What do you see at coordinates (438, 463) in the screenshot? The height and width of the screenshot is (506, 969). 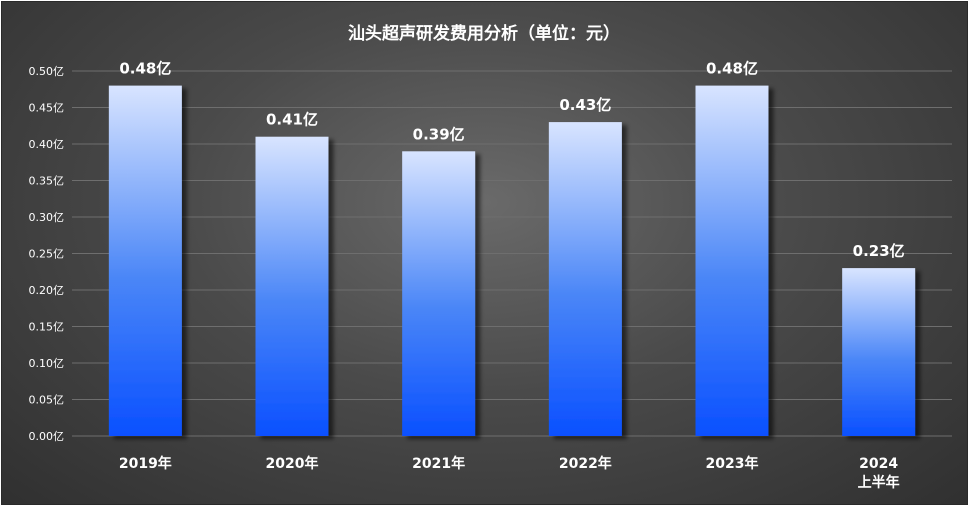 I see `x-tick-label: 2021年` at bounding box center [438, 463].